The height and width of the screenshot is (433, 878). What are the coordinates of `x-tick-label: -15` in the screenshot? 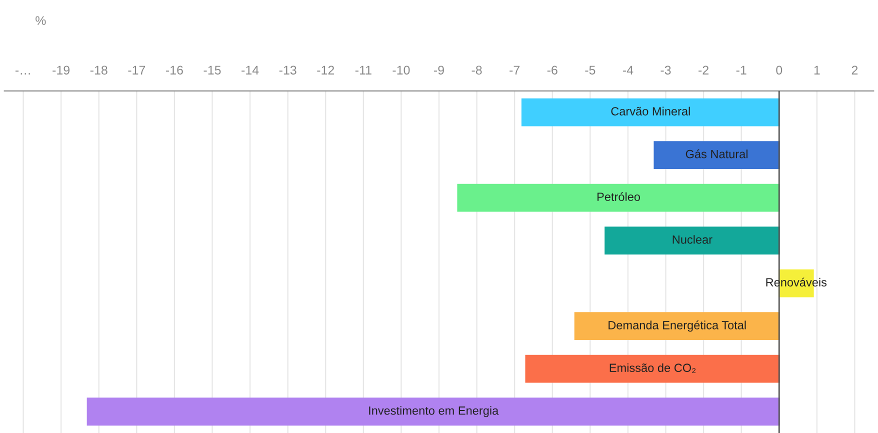 It's located at (212, 70).